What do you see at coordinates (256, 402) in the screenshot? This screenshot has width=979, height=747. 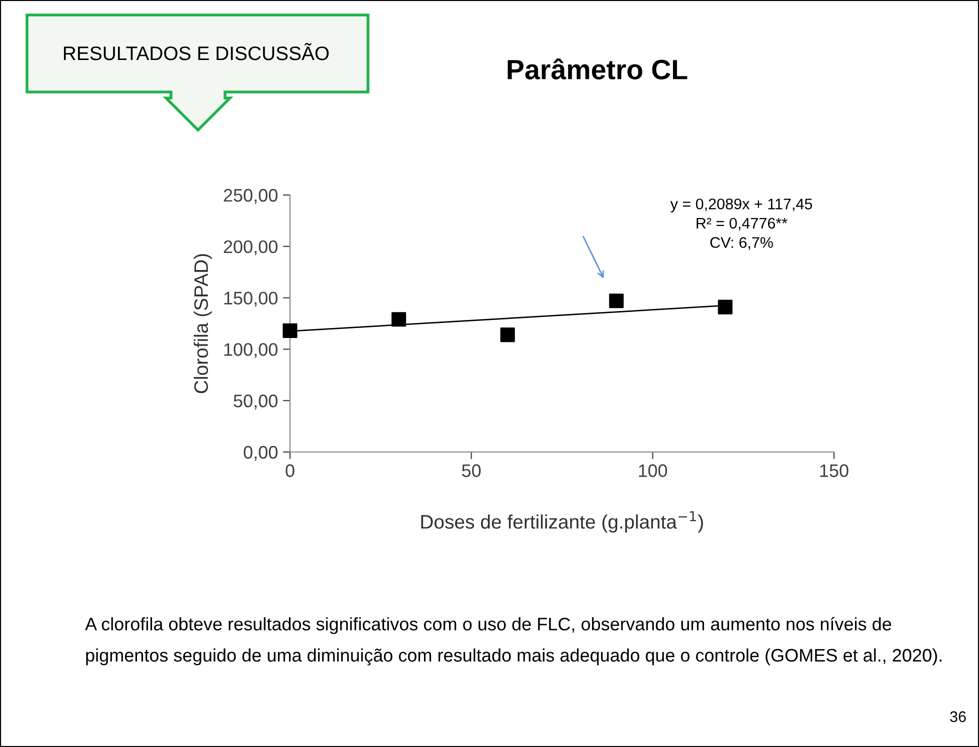 I see `y-tick-label: 50,00` at bounding box center [256, 402].